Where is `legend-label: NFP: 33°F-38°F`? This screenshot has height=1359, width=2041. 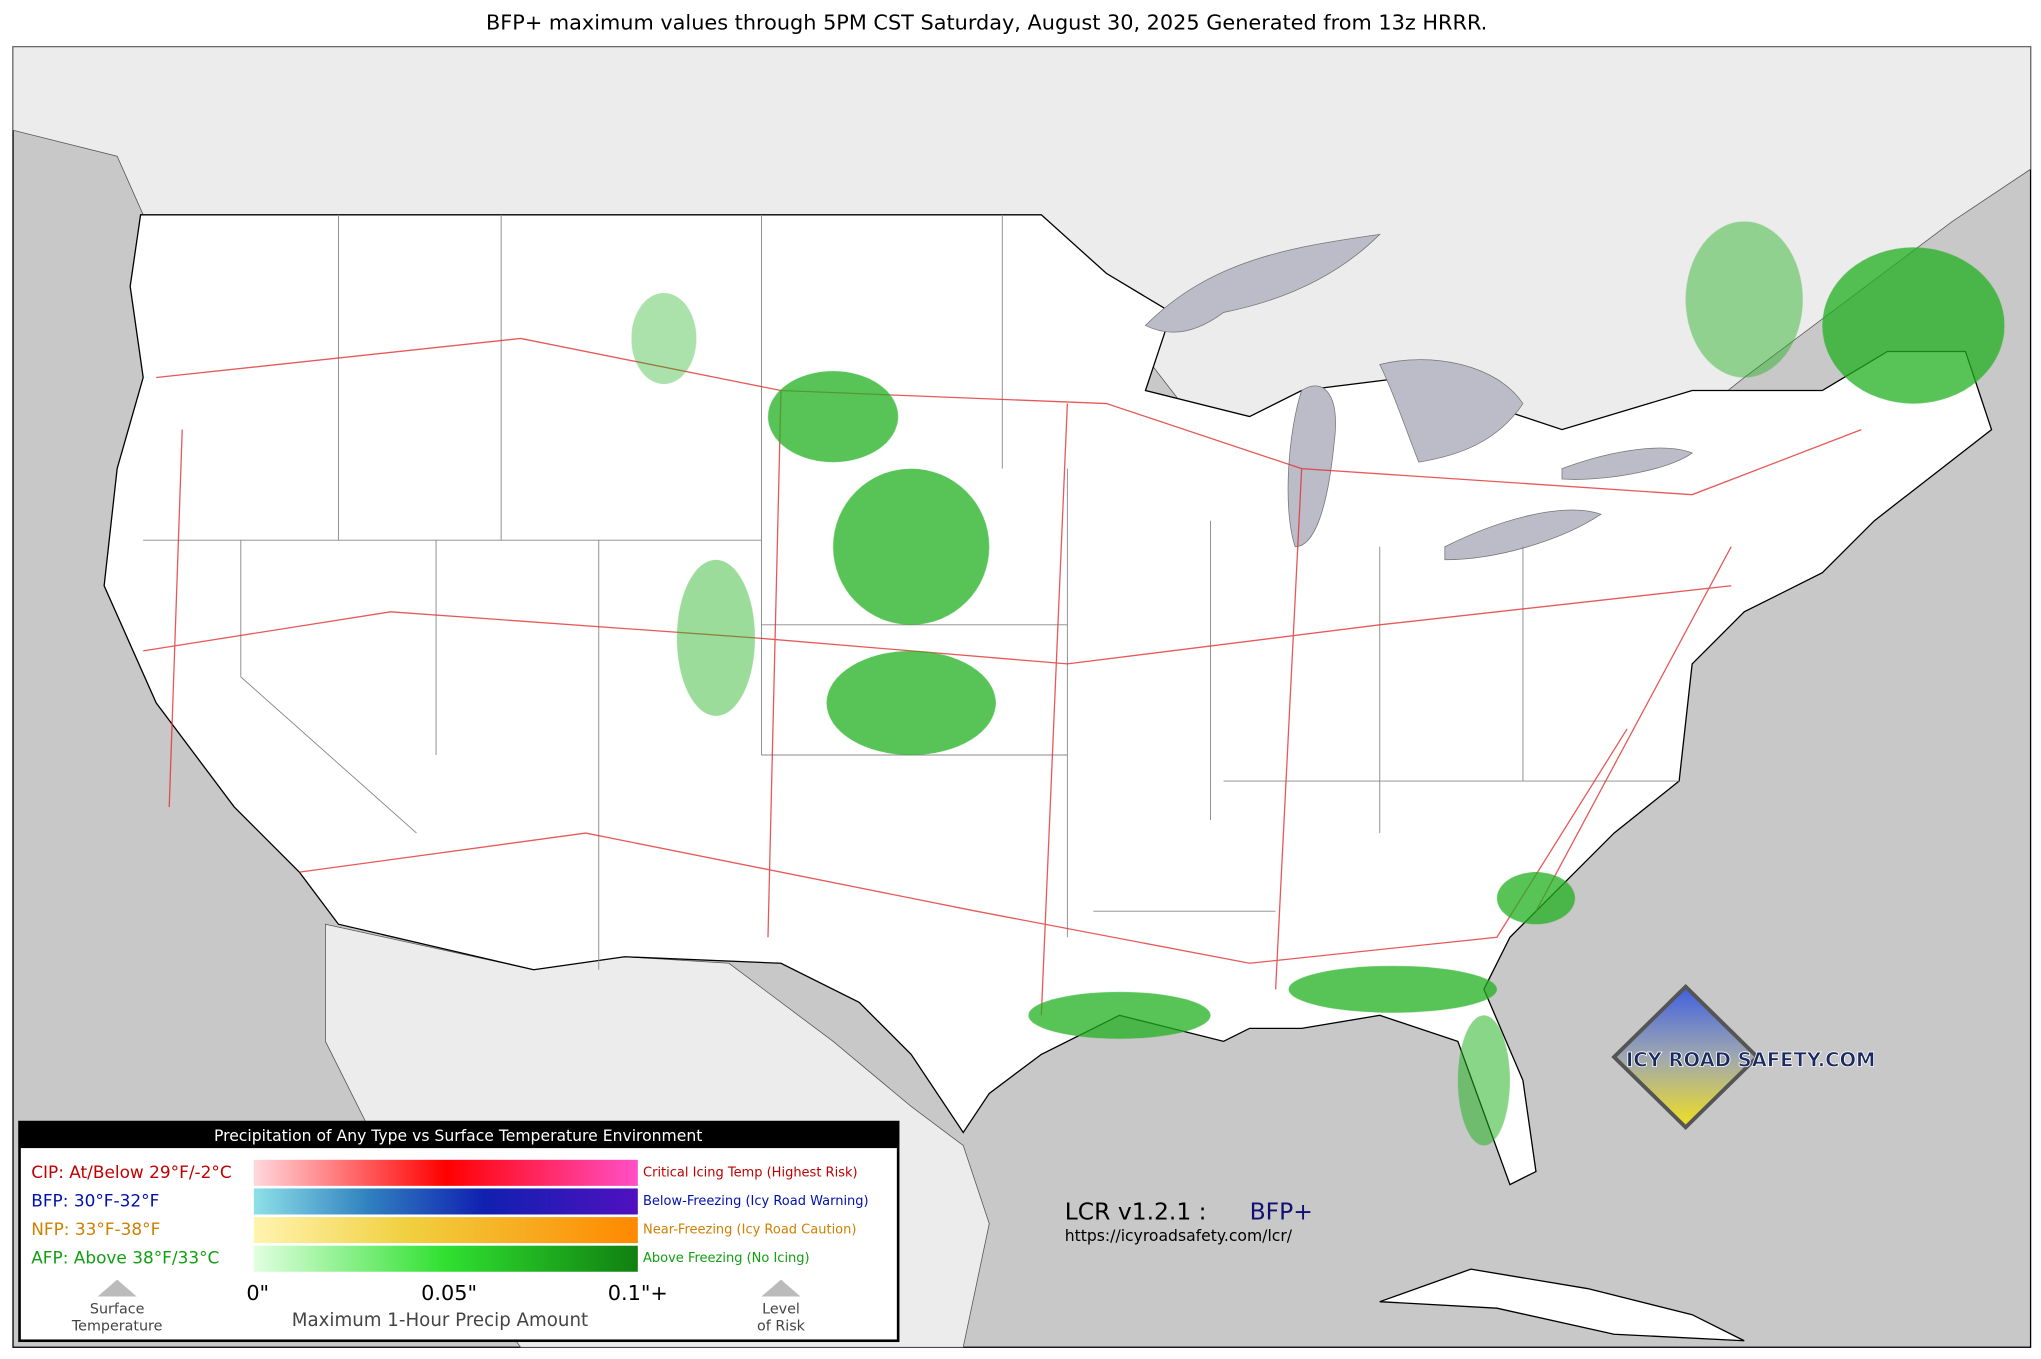
legend-label: NFP: 33°F-38°F is located at coordinates (95, 1229).